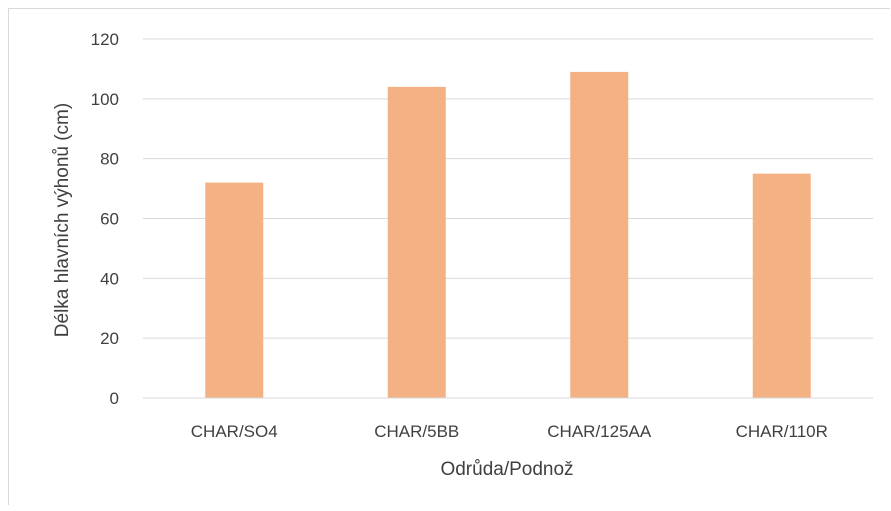 Image resolution: width=891 pixels, height=511 pixels. What do you see at coordinates (781, 285) in the screenshot?
I see `bar-char-110r` at bounding box center [781, 285].